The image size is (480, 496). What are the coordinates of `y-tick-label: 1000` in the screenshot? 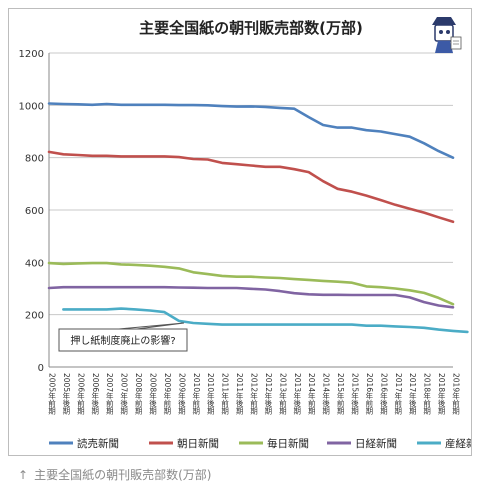 It's located at (31, 106).